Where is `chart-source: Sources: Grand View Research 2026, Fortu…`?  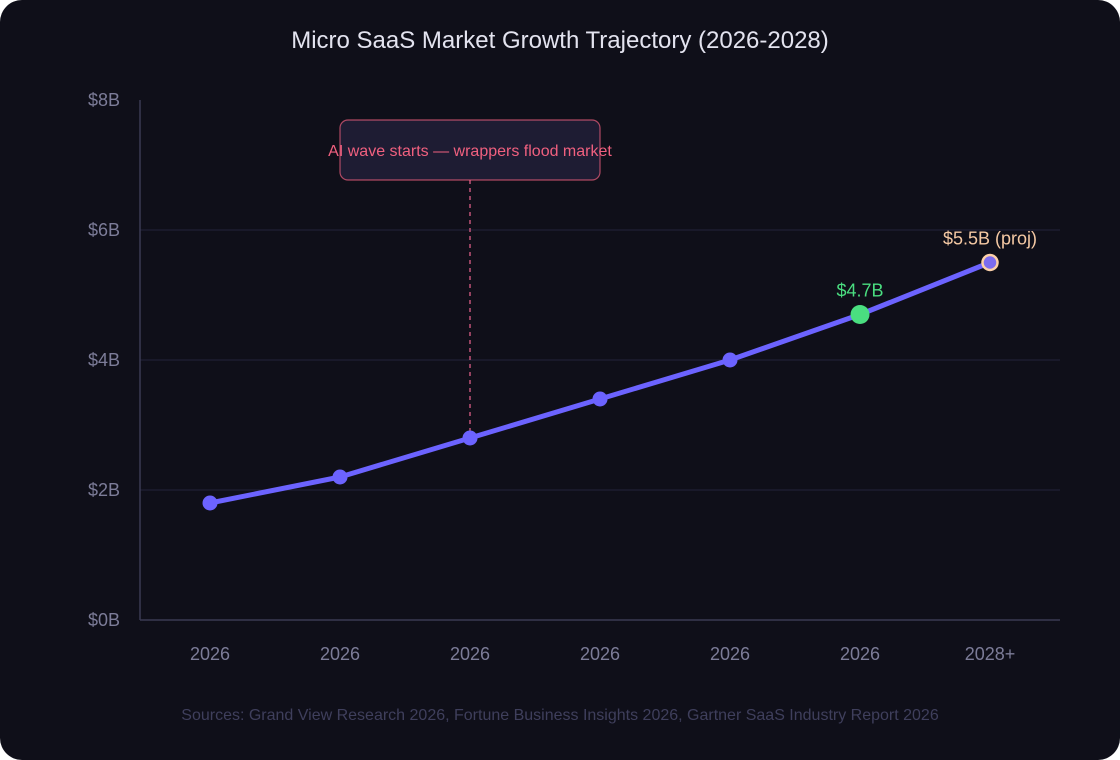 chart-source: Sources: Grand View Research 2026, Fortu… is located at coordinates (560, 715).